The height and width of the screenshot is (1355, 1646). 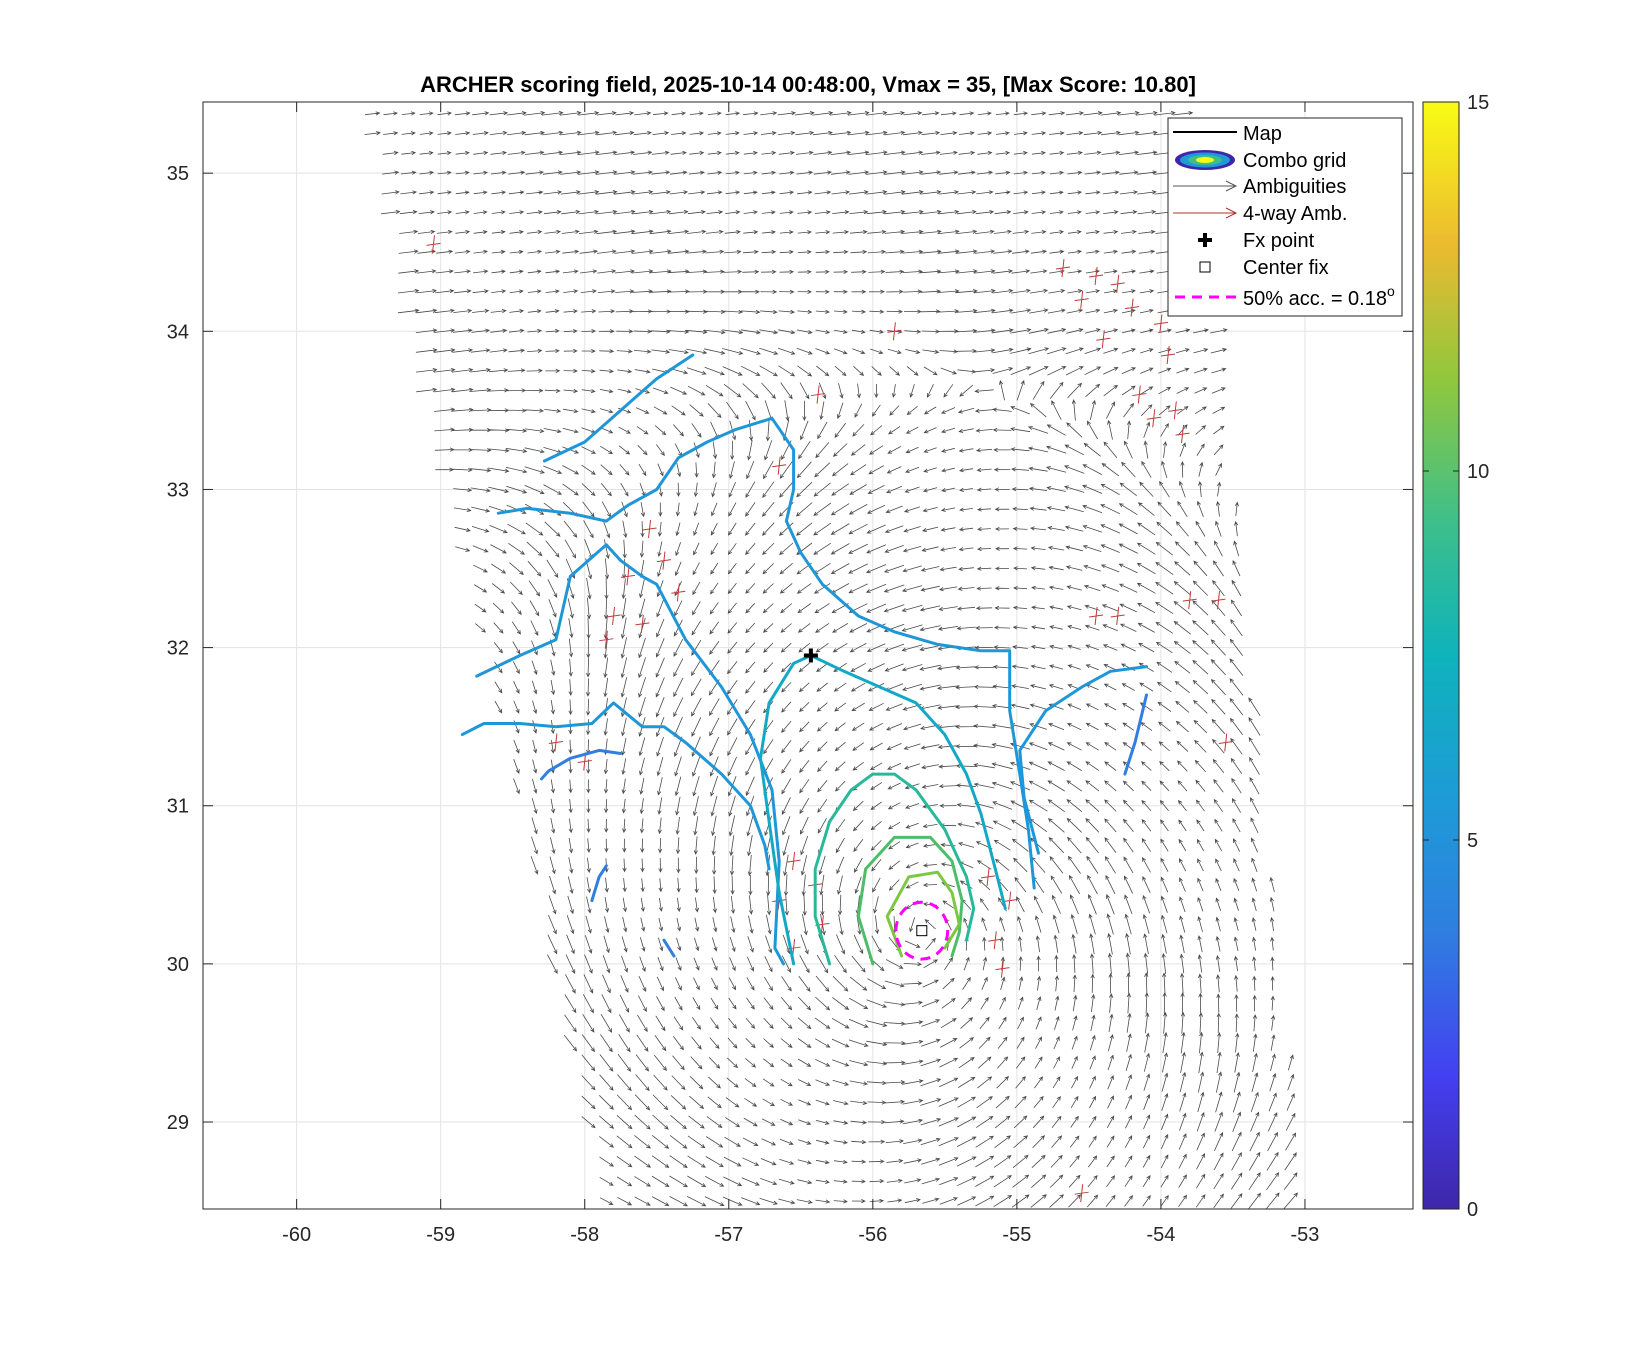 What do you see at coordinates (1205, 240) in the screenshot?
I see `legend-fx-point-icon` at bounding box center [1205, 240].